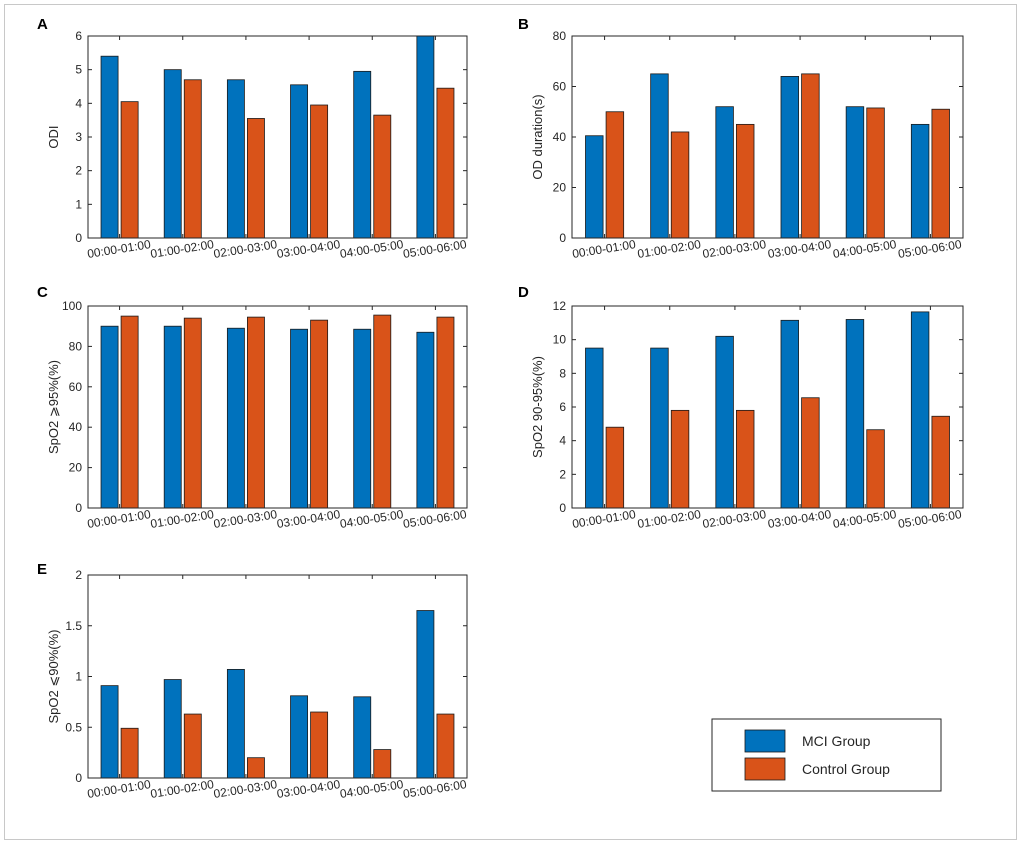 This screenshot has height=844, width=1021. Describe the element at coordinates (78, 778) in the screenshot. I see `ytick-label-e-0: 0` at that location.